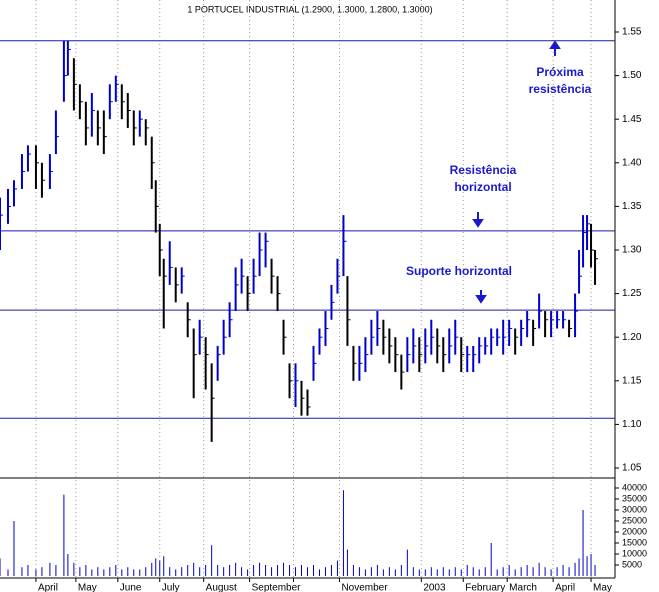 This screenshot has width=659, height=592. Describe the element at coordinates (632, 564) in the screenshot. I see `volume-tick-label: 5000` at that location.